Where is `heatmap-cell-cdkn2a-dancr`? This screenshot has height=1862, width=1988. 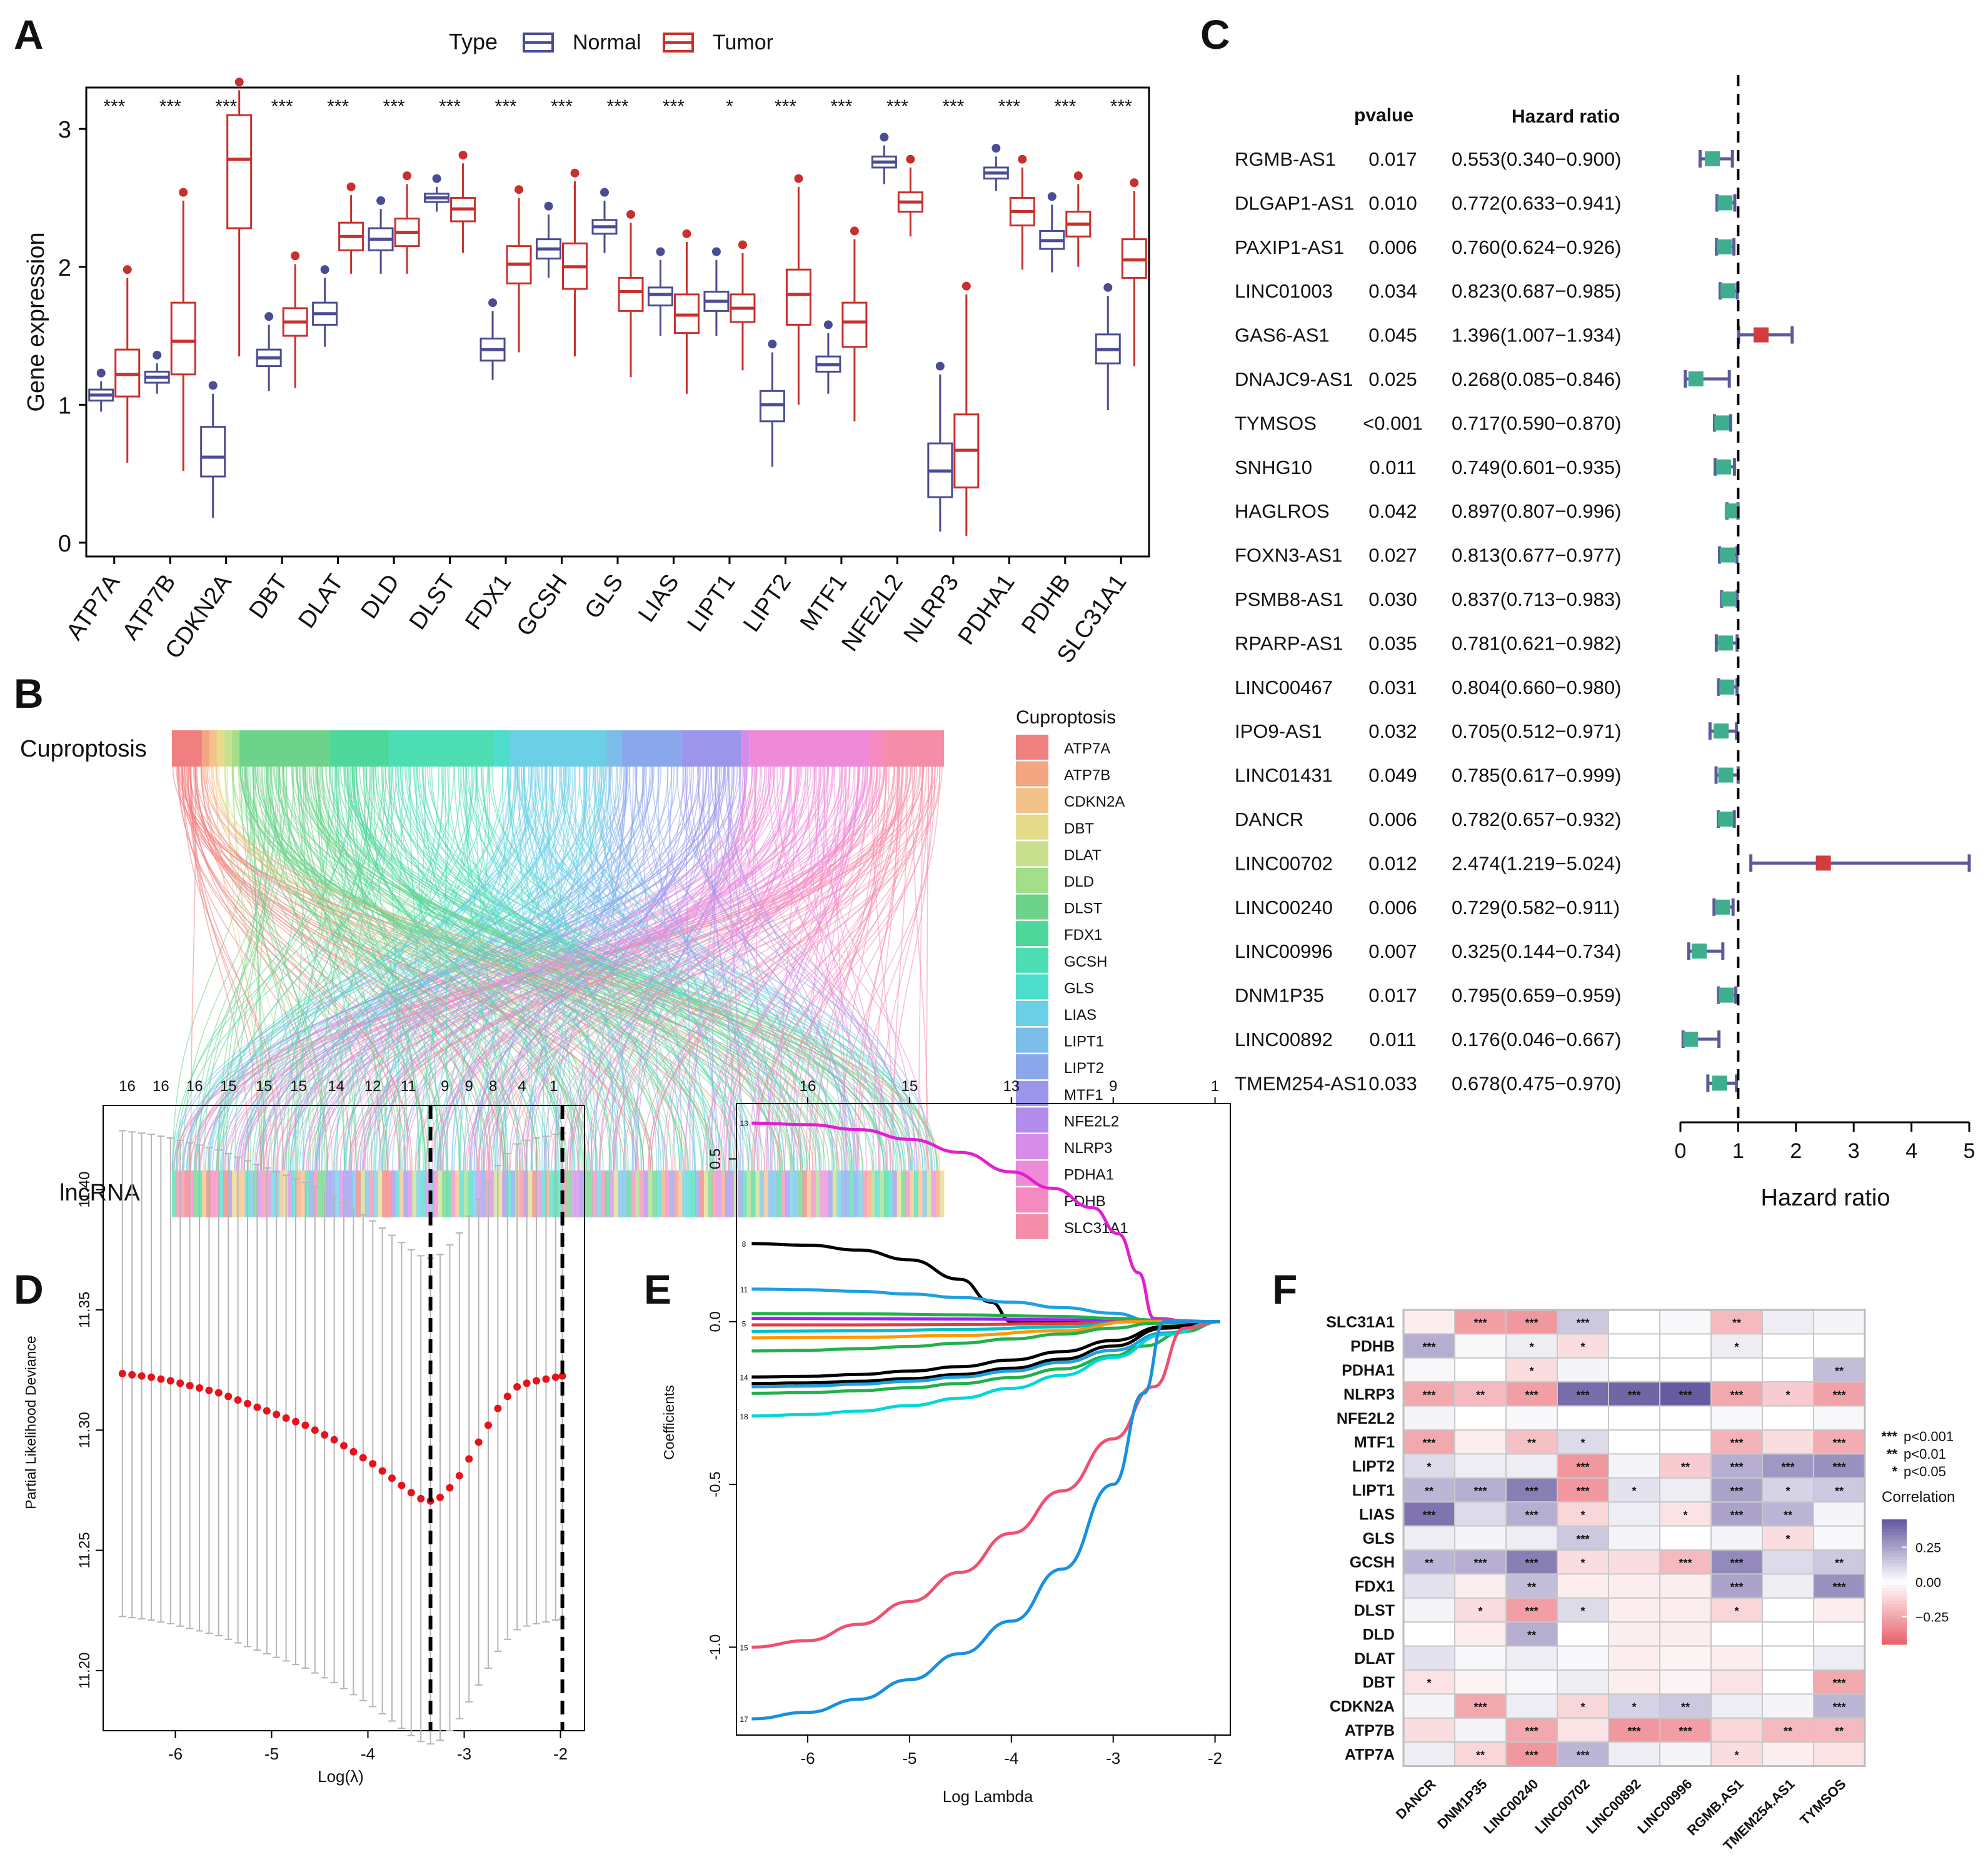 heatmap-cell-cdkn2a-dancr is located at coordinates (1429, 1706).